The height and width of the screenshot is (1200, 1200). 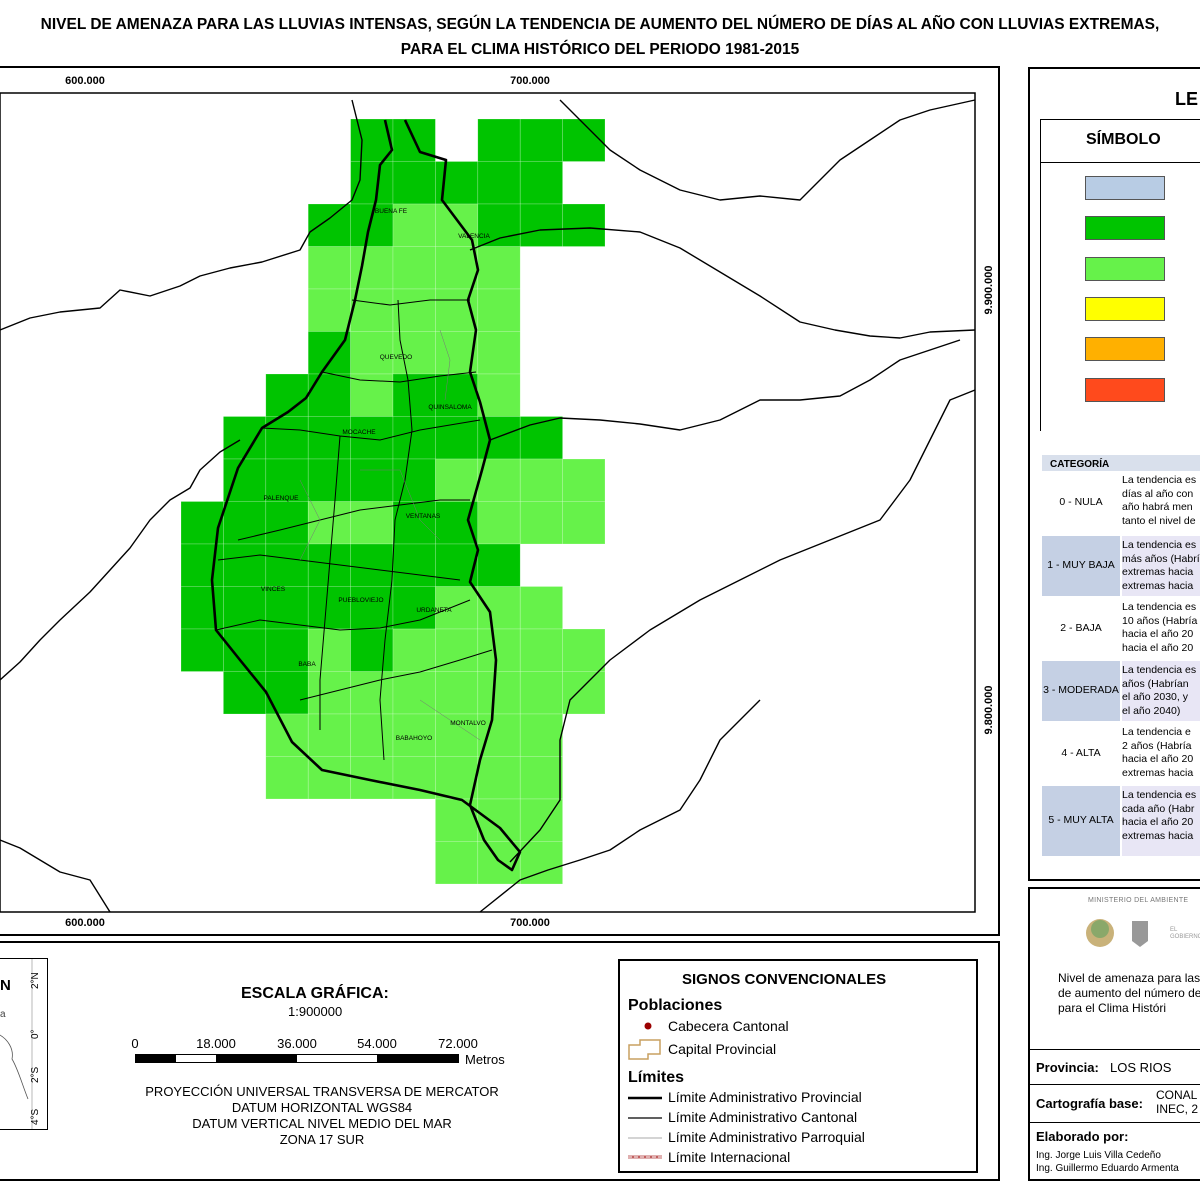 I want to click on place-label: BABAHOYO, so click(x=414, y=738).